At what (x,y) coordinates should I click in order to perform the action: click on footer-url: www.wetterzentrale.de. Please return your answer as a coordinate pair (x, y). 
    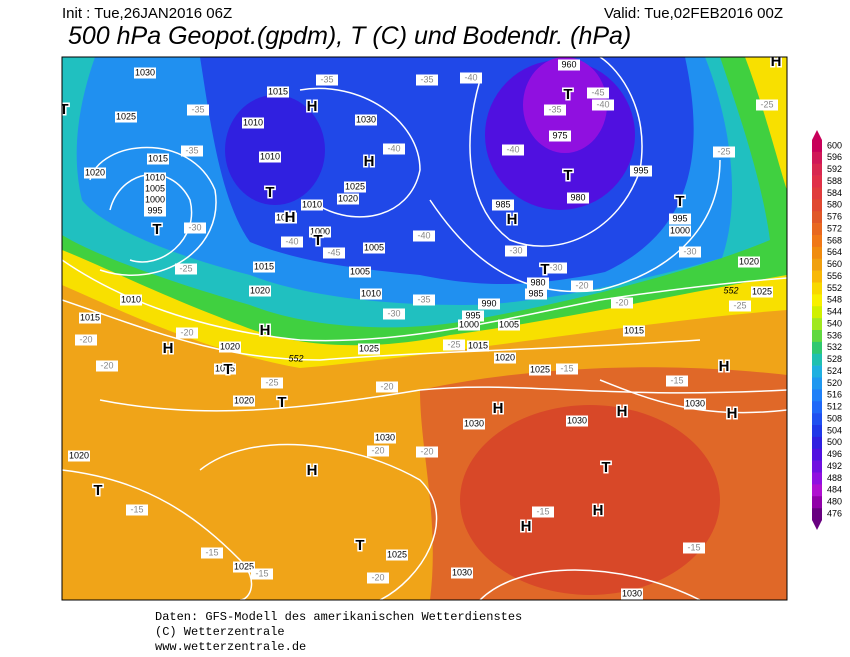
    Looking at the image, I should click on (230, 647).